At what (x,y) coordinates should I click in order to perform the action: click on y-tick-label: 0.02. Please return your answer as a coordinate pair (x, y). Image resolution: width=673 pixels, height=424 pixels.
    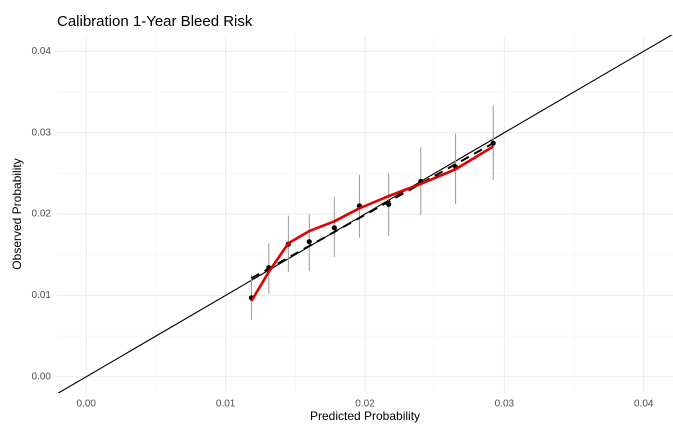
    Looking at the image, I should click on (42, 214).